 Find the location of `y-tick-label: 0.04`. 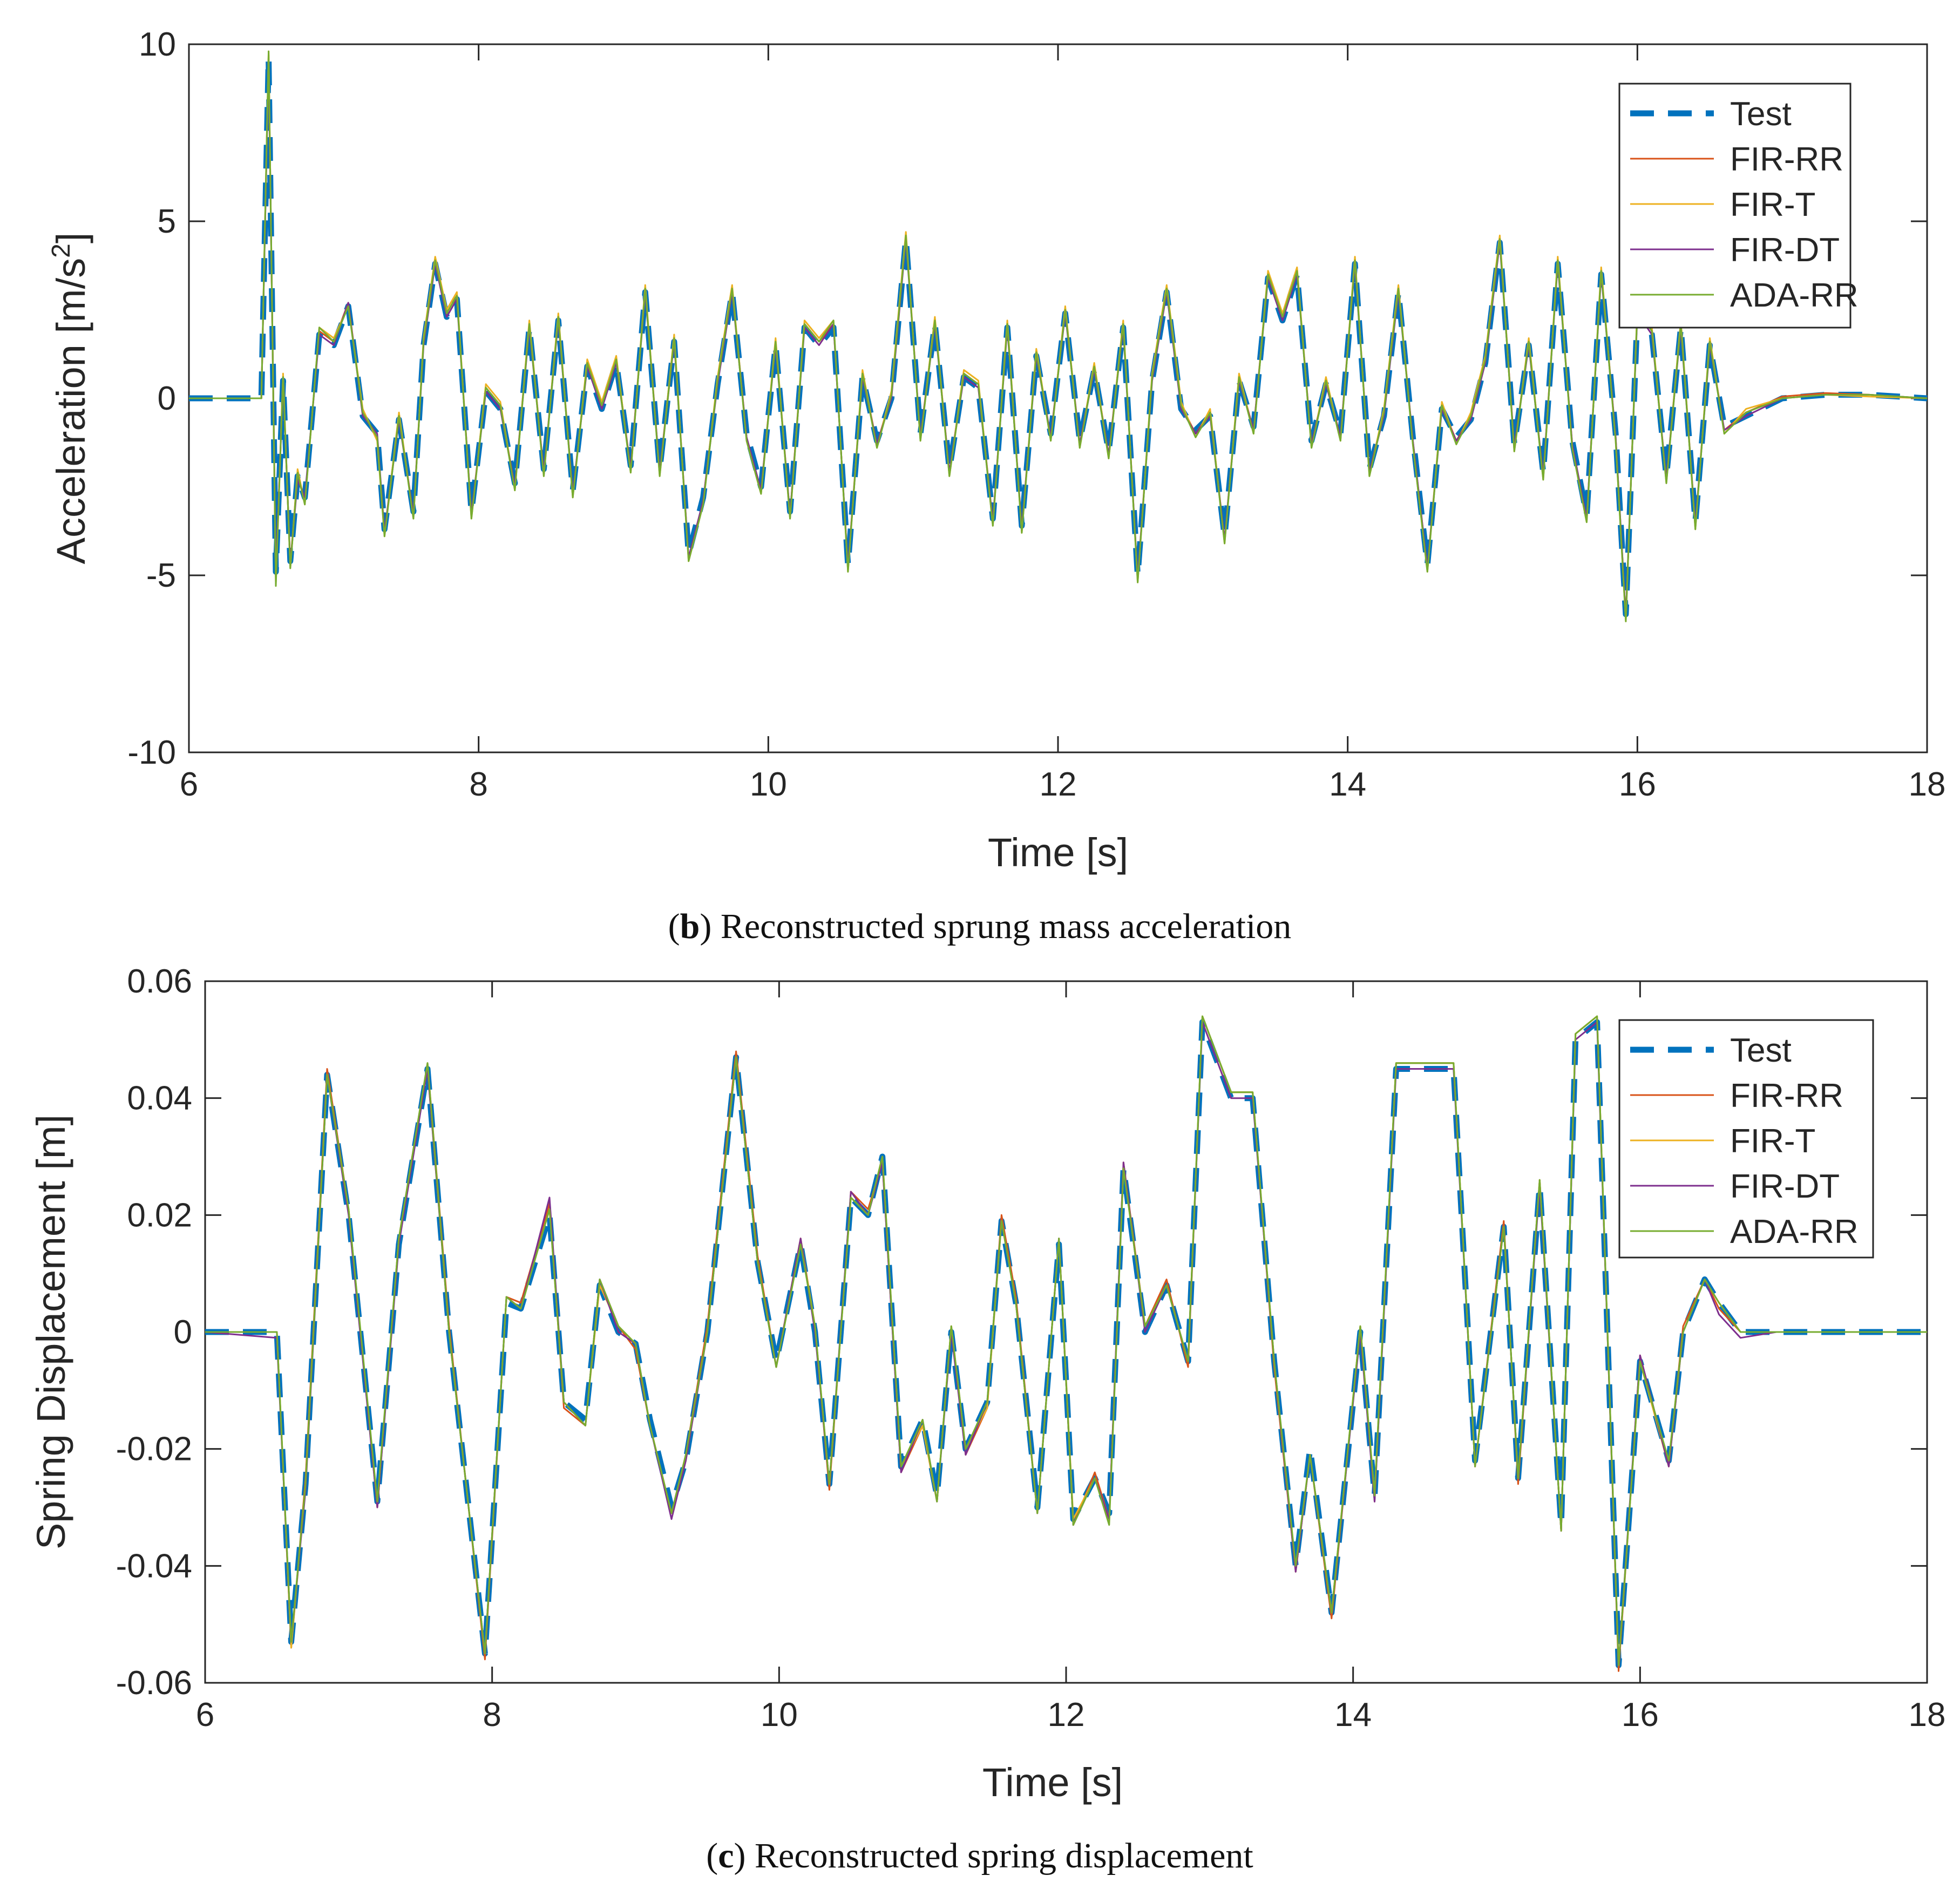

y-tick-label: 0.04 is located at coordinates (159, 1099).